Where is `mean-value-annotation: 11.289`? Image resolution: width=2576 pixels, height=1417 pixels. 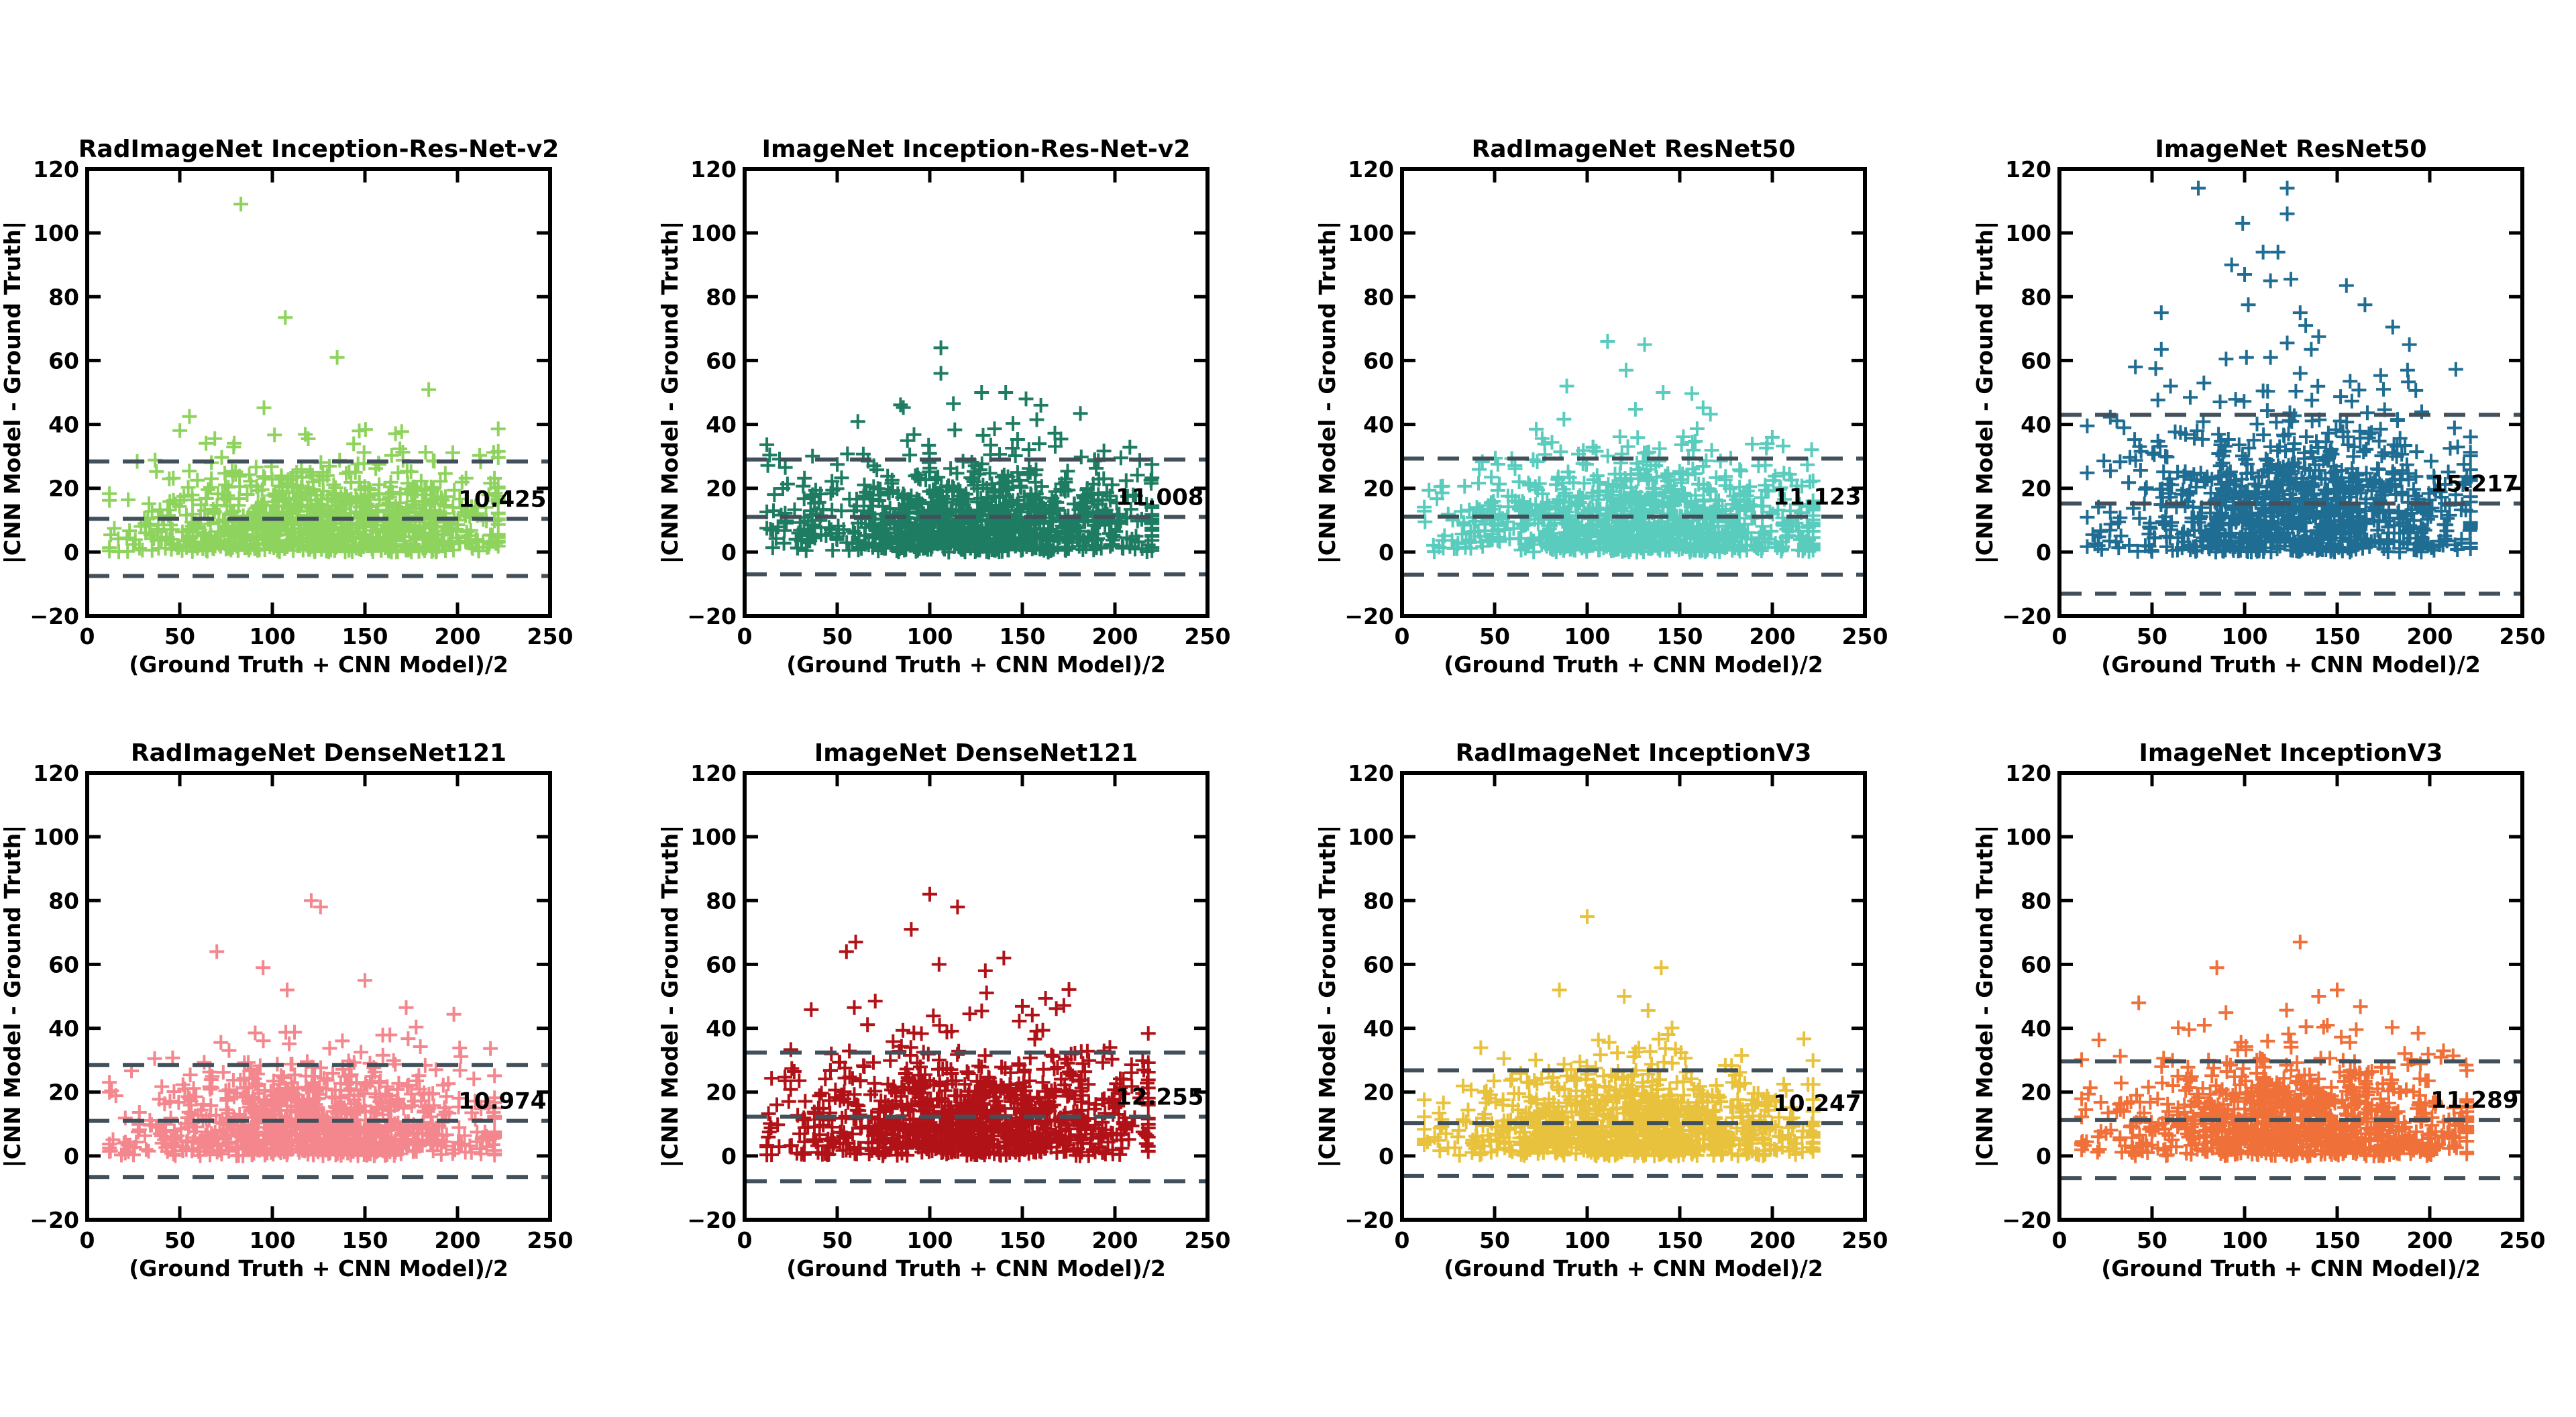 mean-value-annotation: 11.289 is located at coordinates (2474, 1100).